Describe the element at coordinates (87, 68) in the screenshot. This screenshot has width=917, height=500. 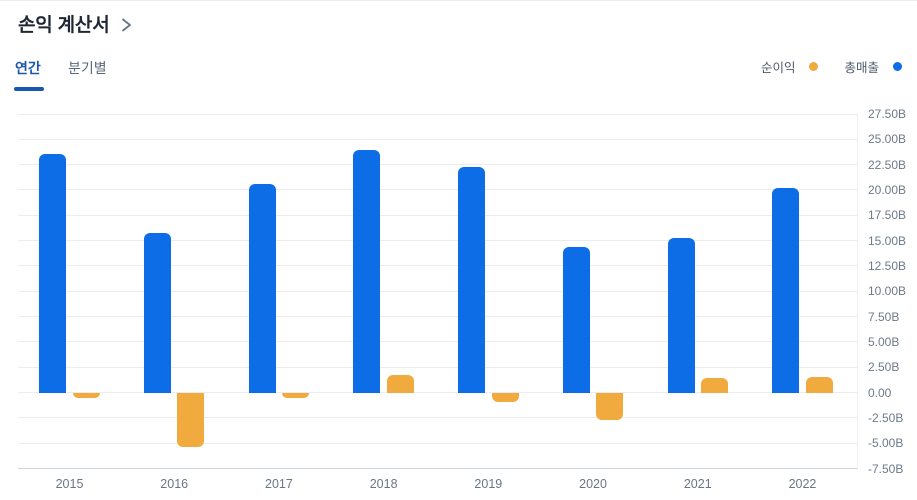
I see `tab-quarterly-label: 분기별` at that location.